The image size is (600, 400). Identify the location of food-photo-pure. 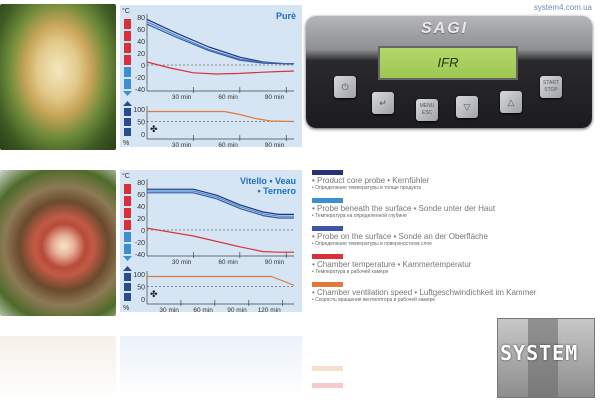
(58, 77).